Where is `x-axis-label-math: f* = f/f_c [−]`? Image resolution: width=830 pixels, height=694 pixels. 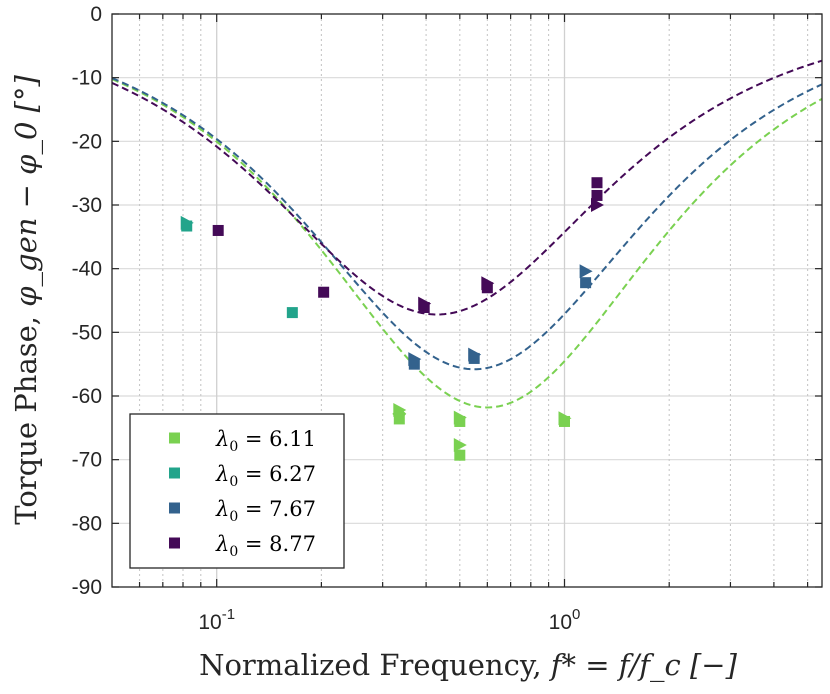 x-axis-label-math: f* = f/f_c [−] is located at coordinates (643, 665).